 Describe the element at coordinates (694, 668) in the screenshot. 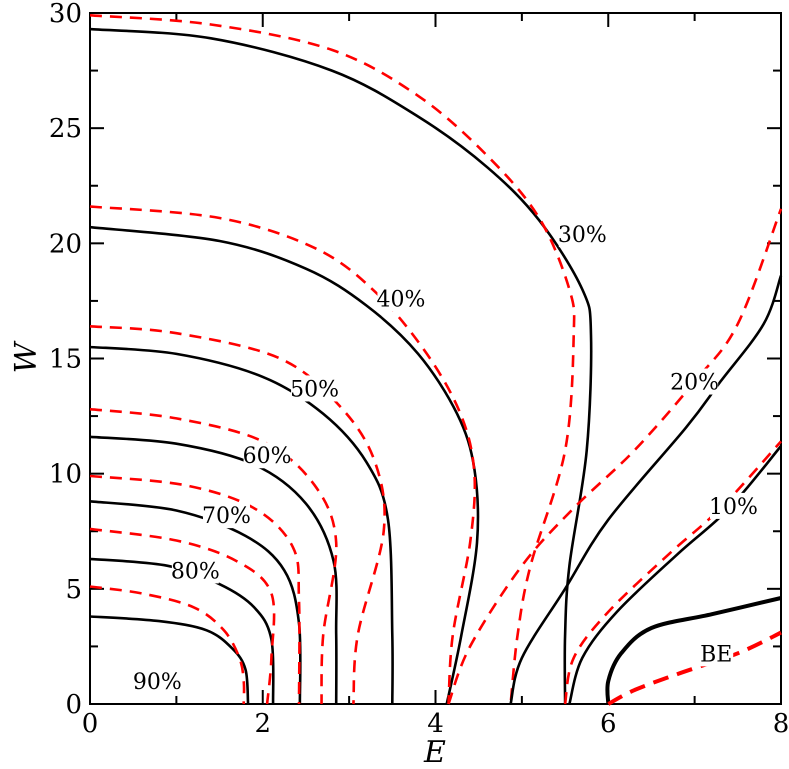

I see `dashed-contour-be` at that location.